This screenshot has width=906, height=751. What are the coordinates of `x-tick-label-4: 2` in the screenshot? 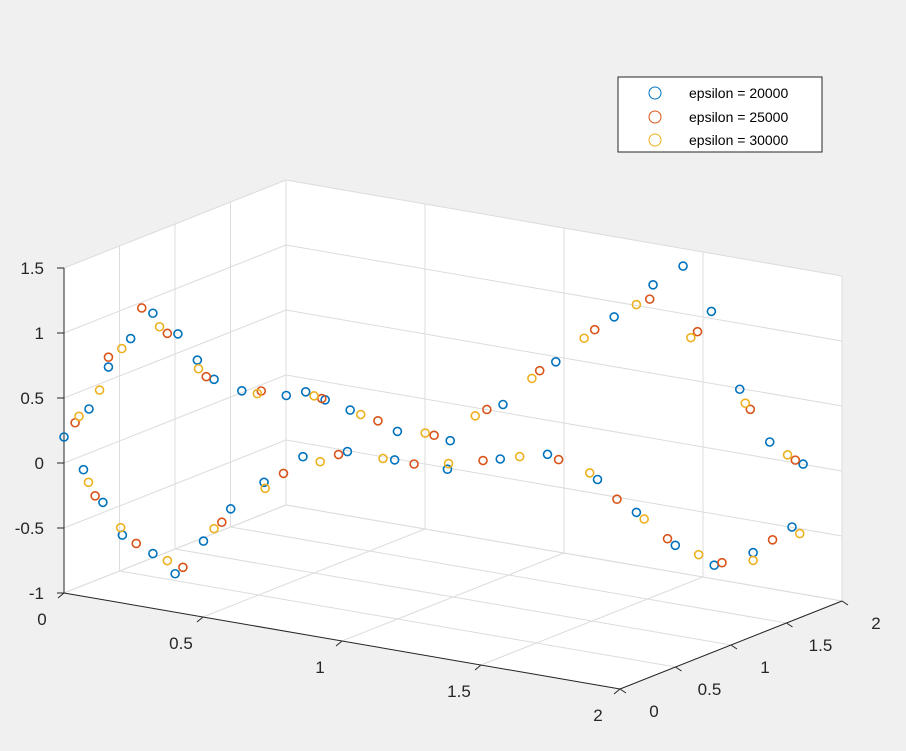 It's located at (597, 715).